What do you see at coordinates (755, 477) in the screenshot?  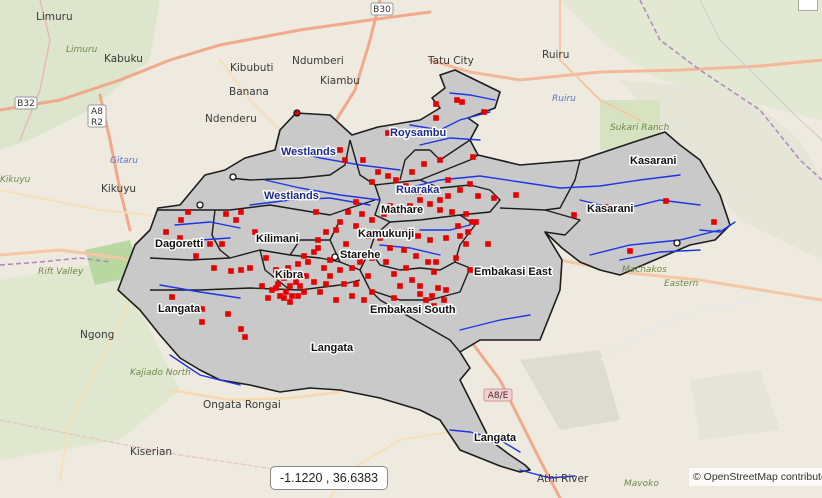 I see `map-attribution: © OpenStreetMap contributors` at bounding box center [755, 477].